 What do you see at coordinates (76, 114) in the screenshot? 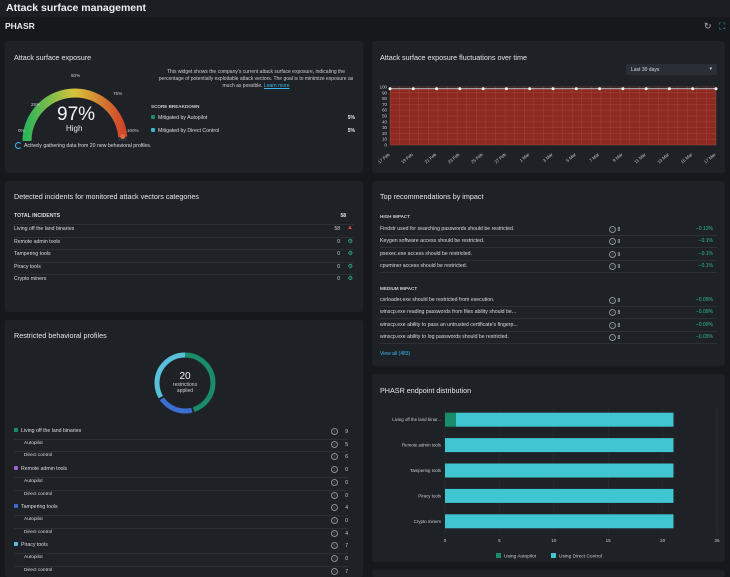
I see `exposure-value: 97%` at bounding box center [76, 114].